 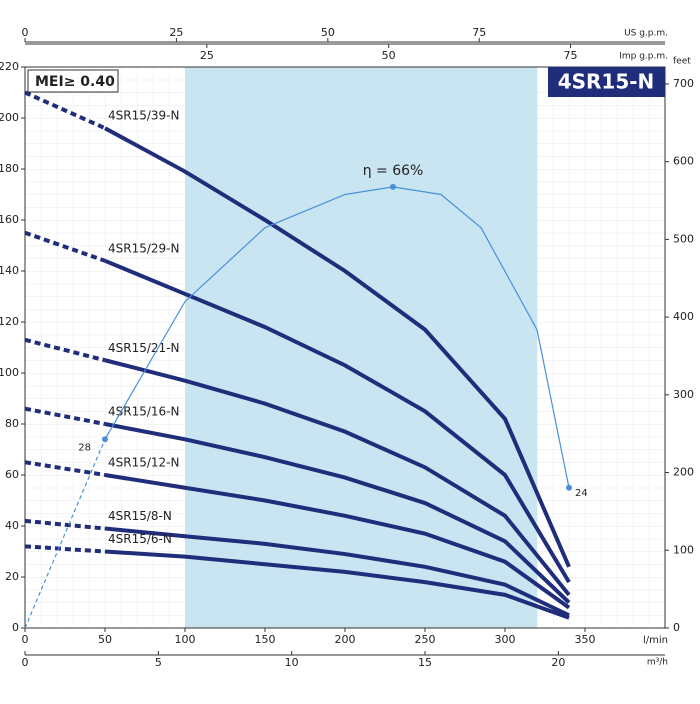 I want to click on x-tick-label: 250, so click(x=425, y=639).